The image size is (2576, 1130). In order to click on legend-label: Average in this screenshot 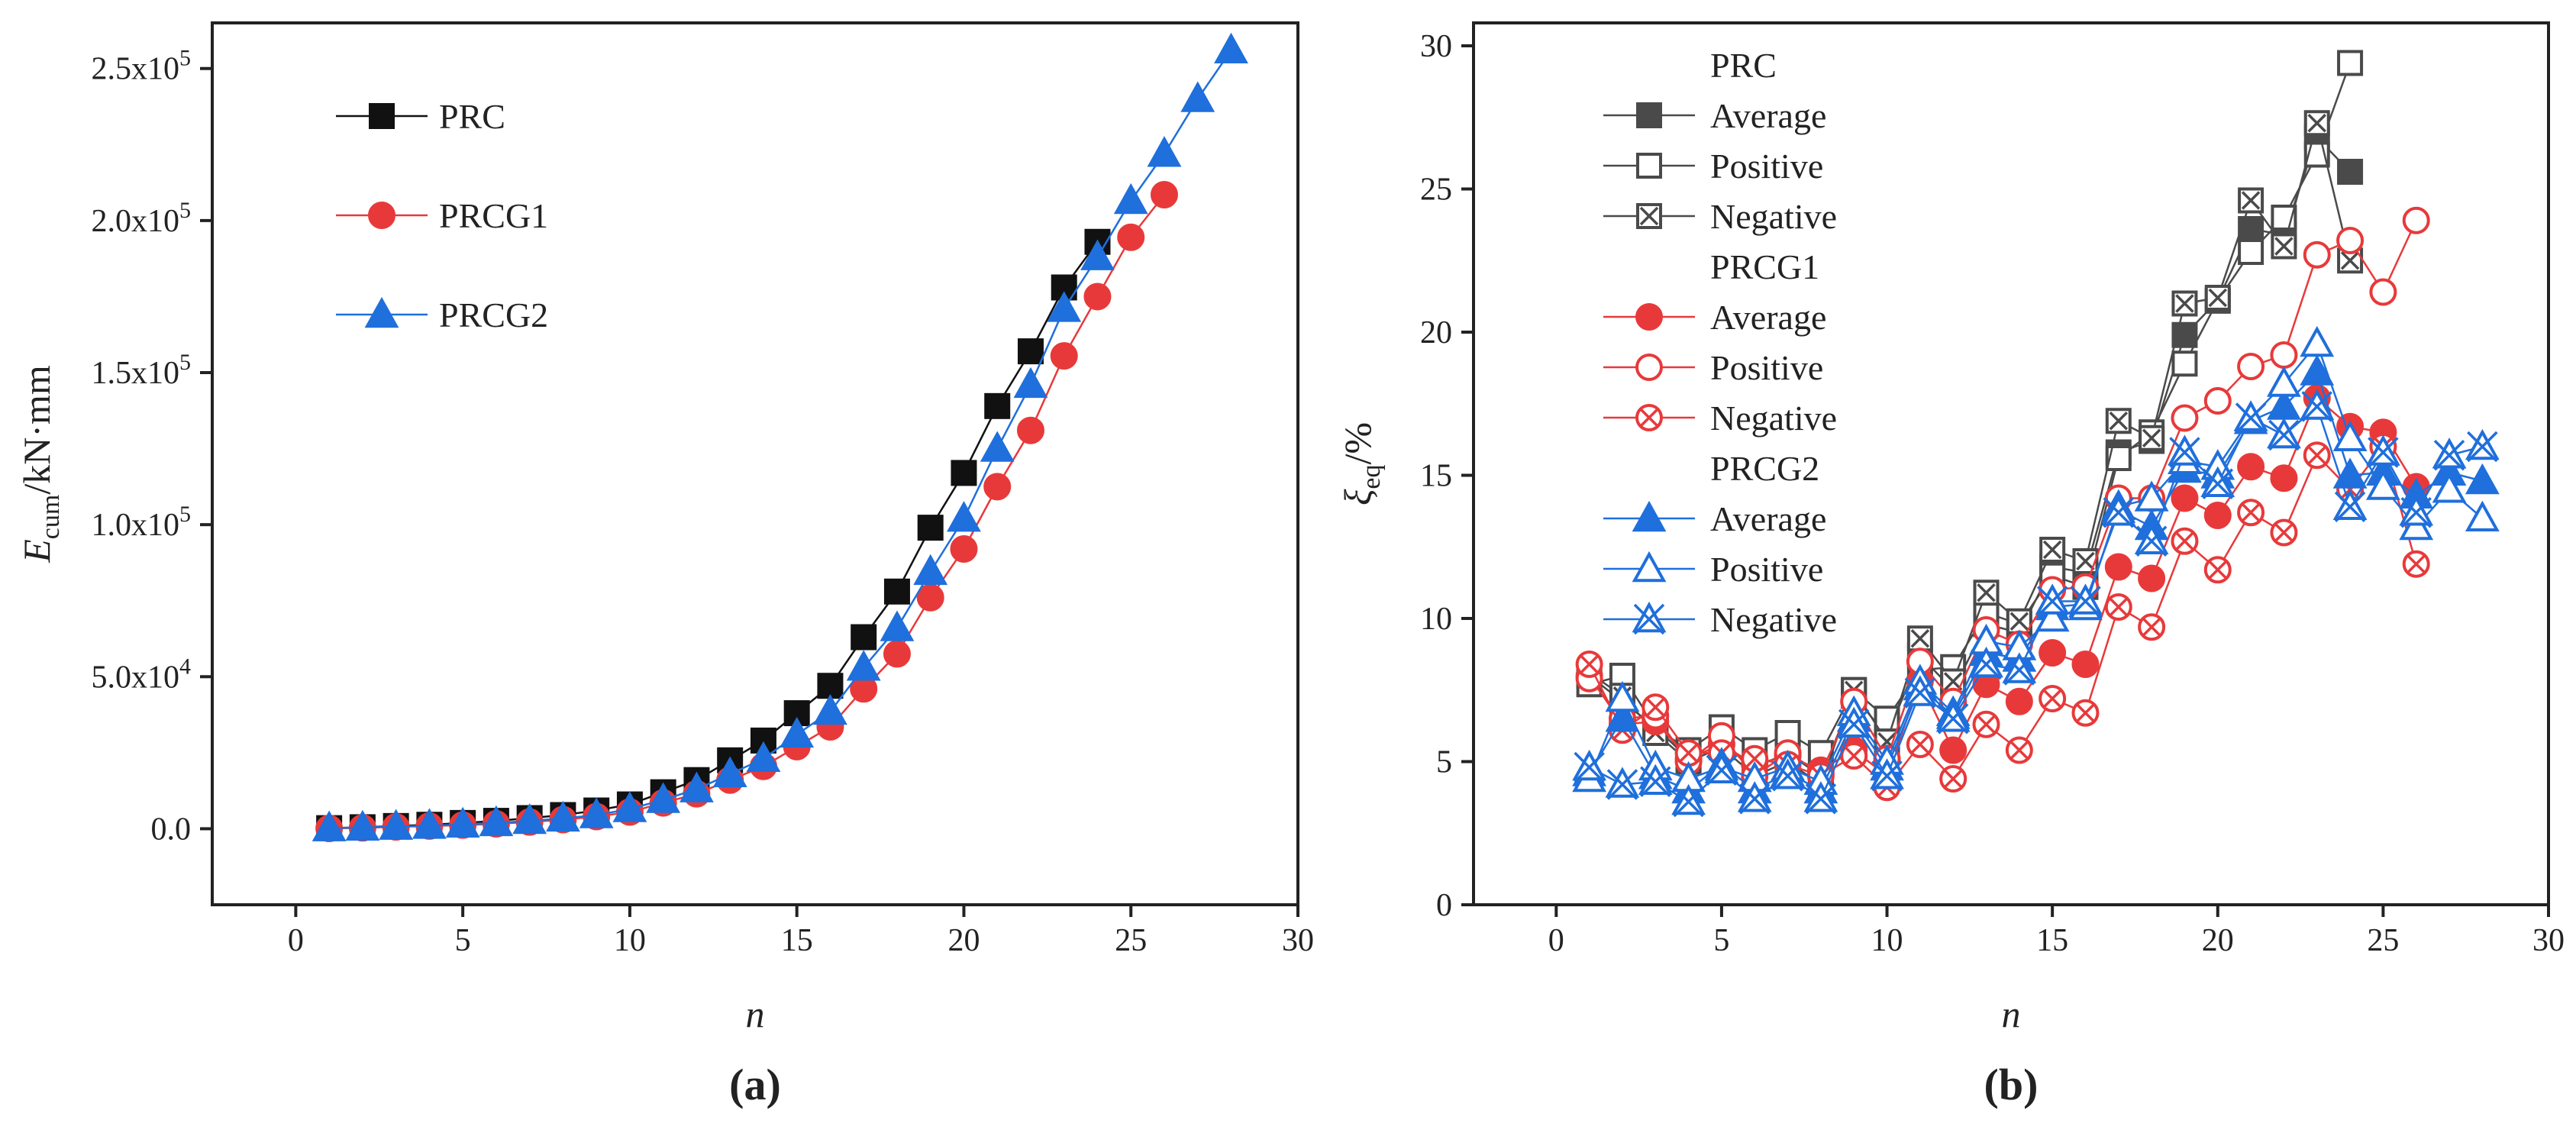, I will do `click(1768, 115)`.